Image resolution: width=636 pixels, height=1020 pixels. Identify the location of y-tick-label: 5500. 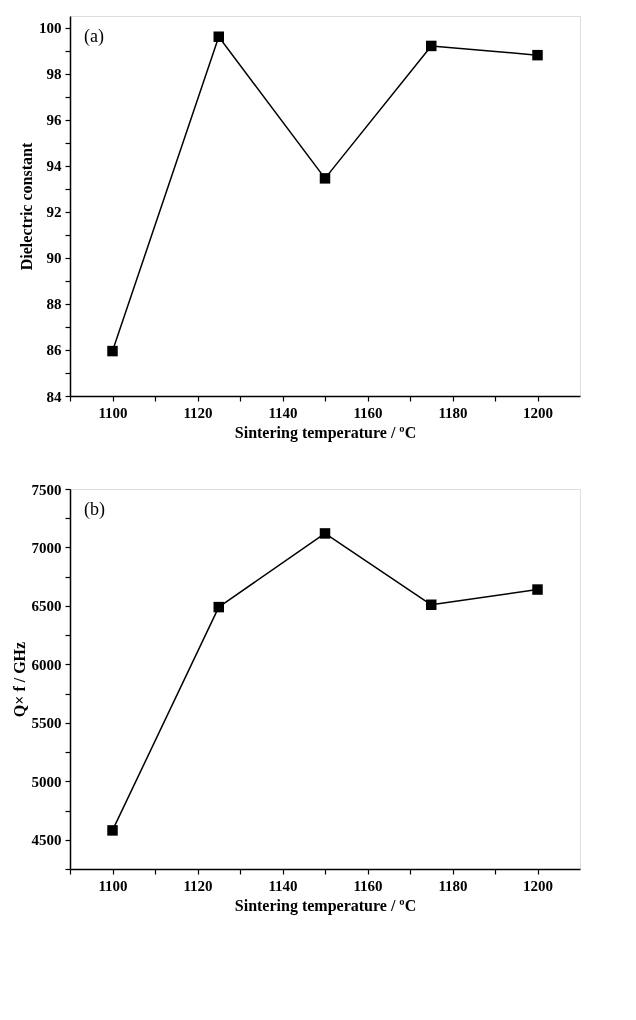
(46, 723).